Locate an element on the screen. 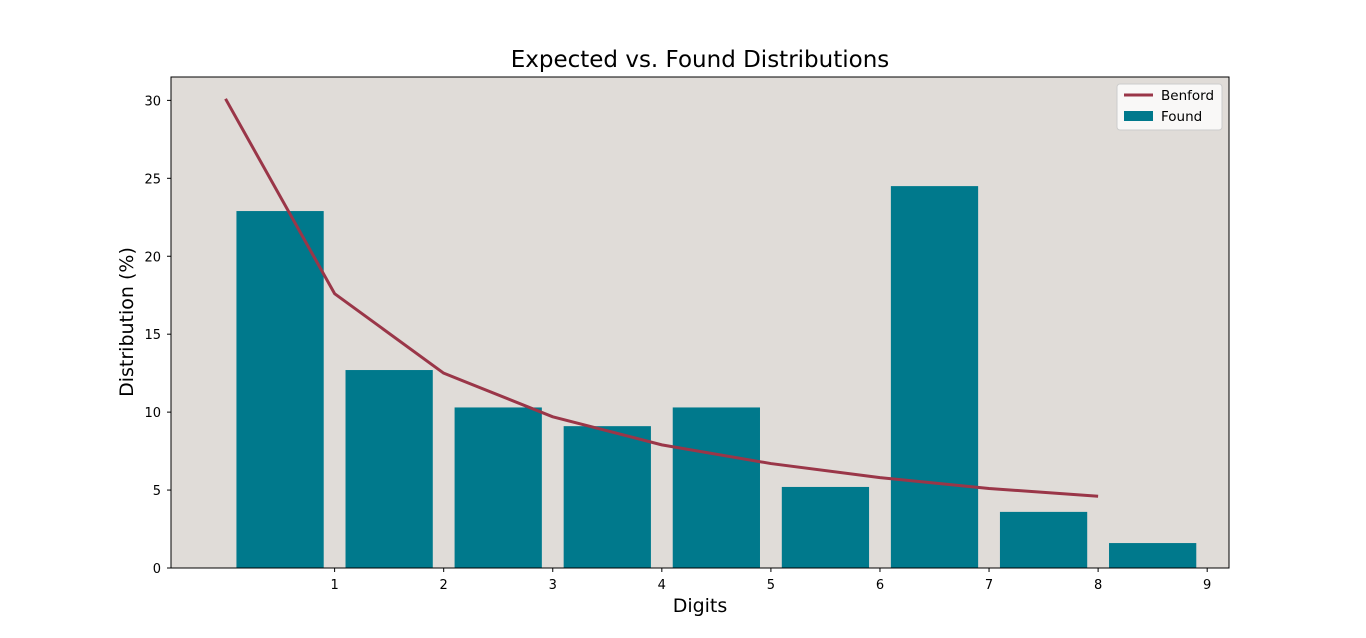 Image resolution: width=1366 pixels, height=638 pixels. x-tick-label: 4 is located at coordinates (662, 585).